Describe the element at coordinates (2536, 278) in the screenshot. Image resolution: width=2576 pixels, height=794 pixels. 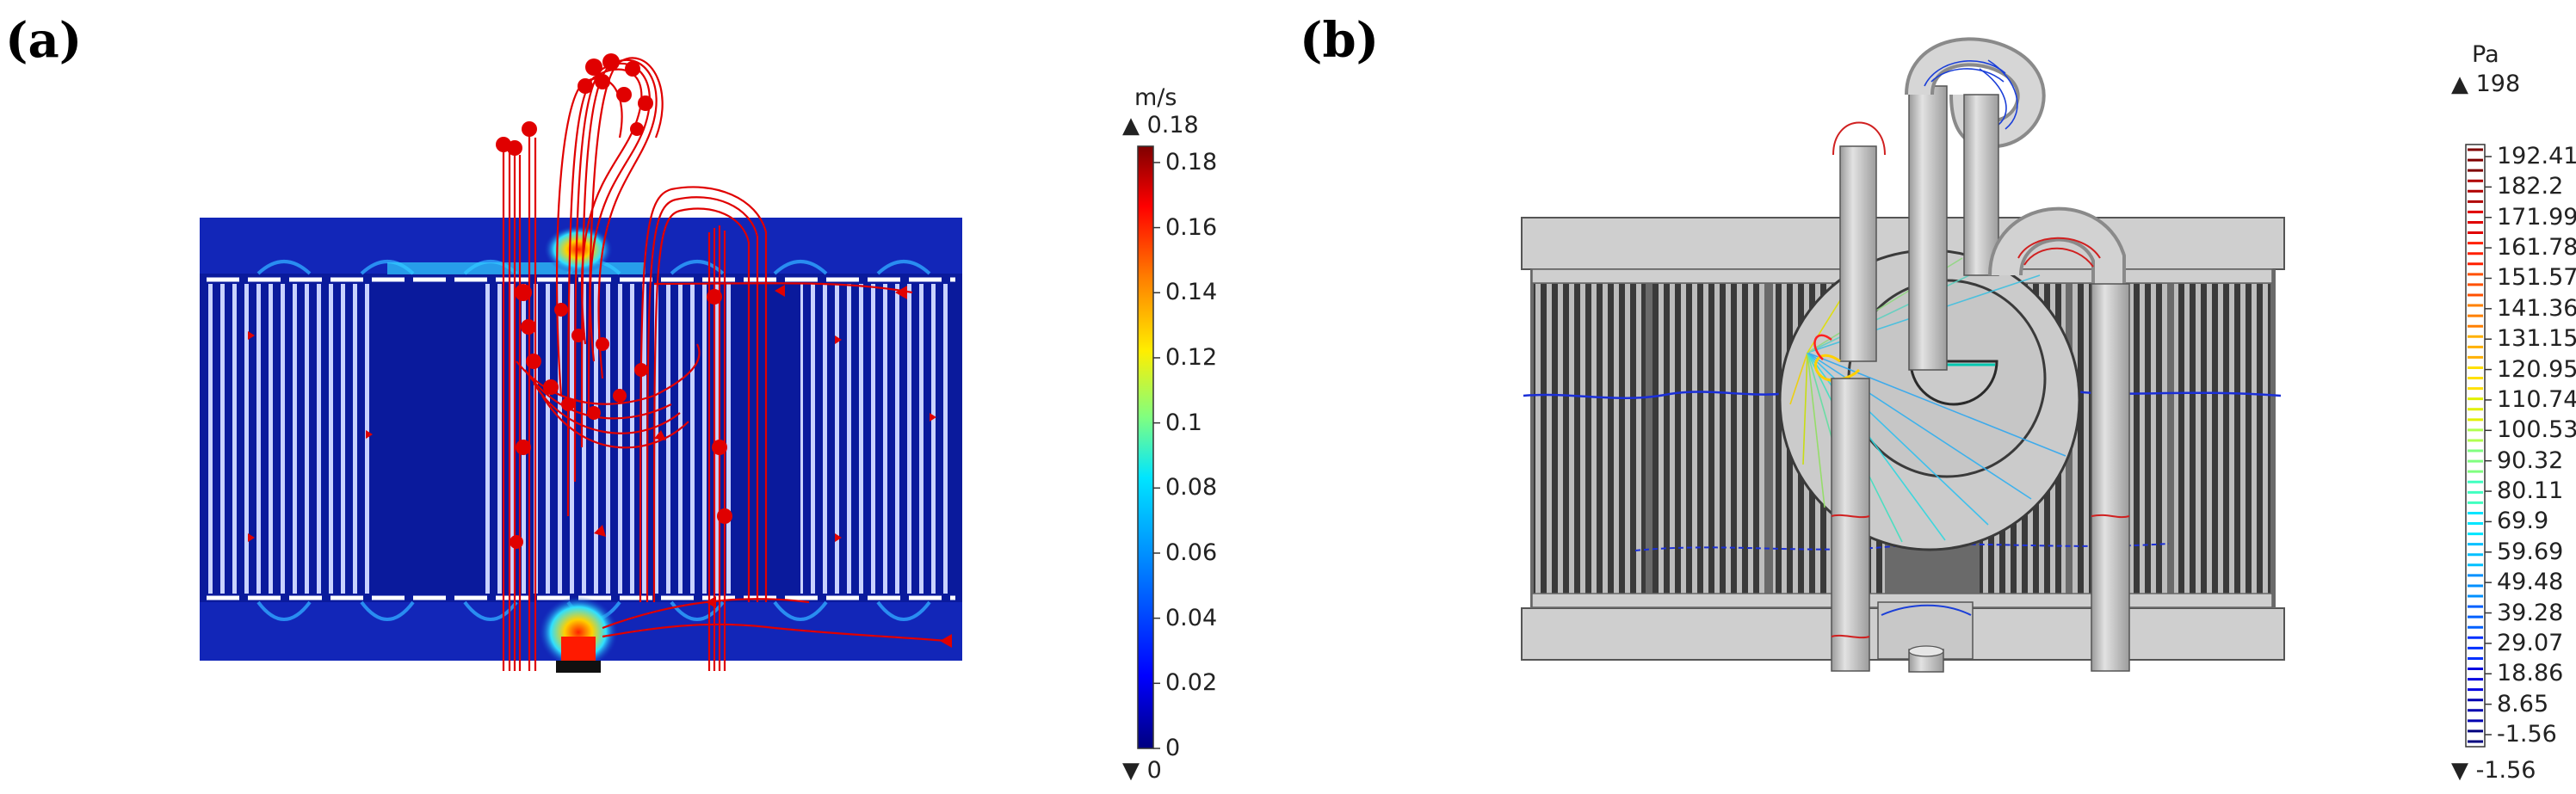
I see `colorbar-b-tick-label: 151.57` at that location.